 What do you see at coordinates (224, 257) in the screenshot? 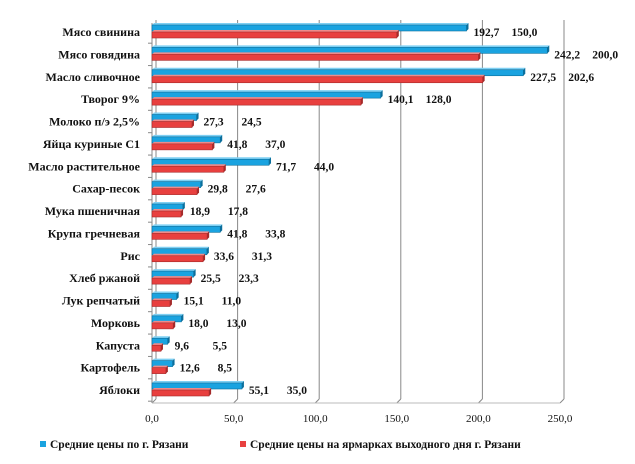
I see `data-label-city-price: 33,6` at bounding box center [224, 257].